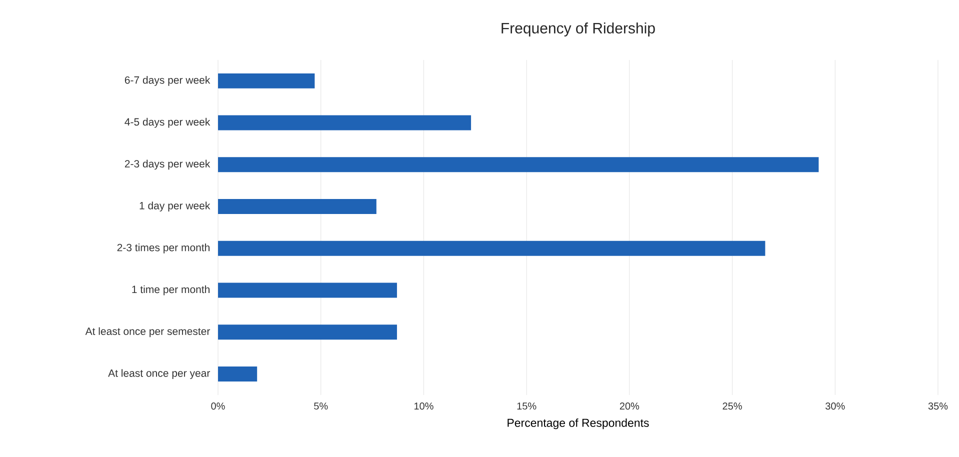 This screenshot has height=457, width=959. What do you see at coordinates (526, 406) in the screenshot?
I see `x-tick-label: 15%` at bounding box center [526, 406].